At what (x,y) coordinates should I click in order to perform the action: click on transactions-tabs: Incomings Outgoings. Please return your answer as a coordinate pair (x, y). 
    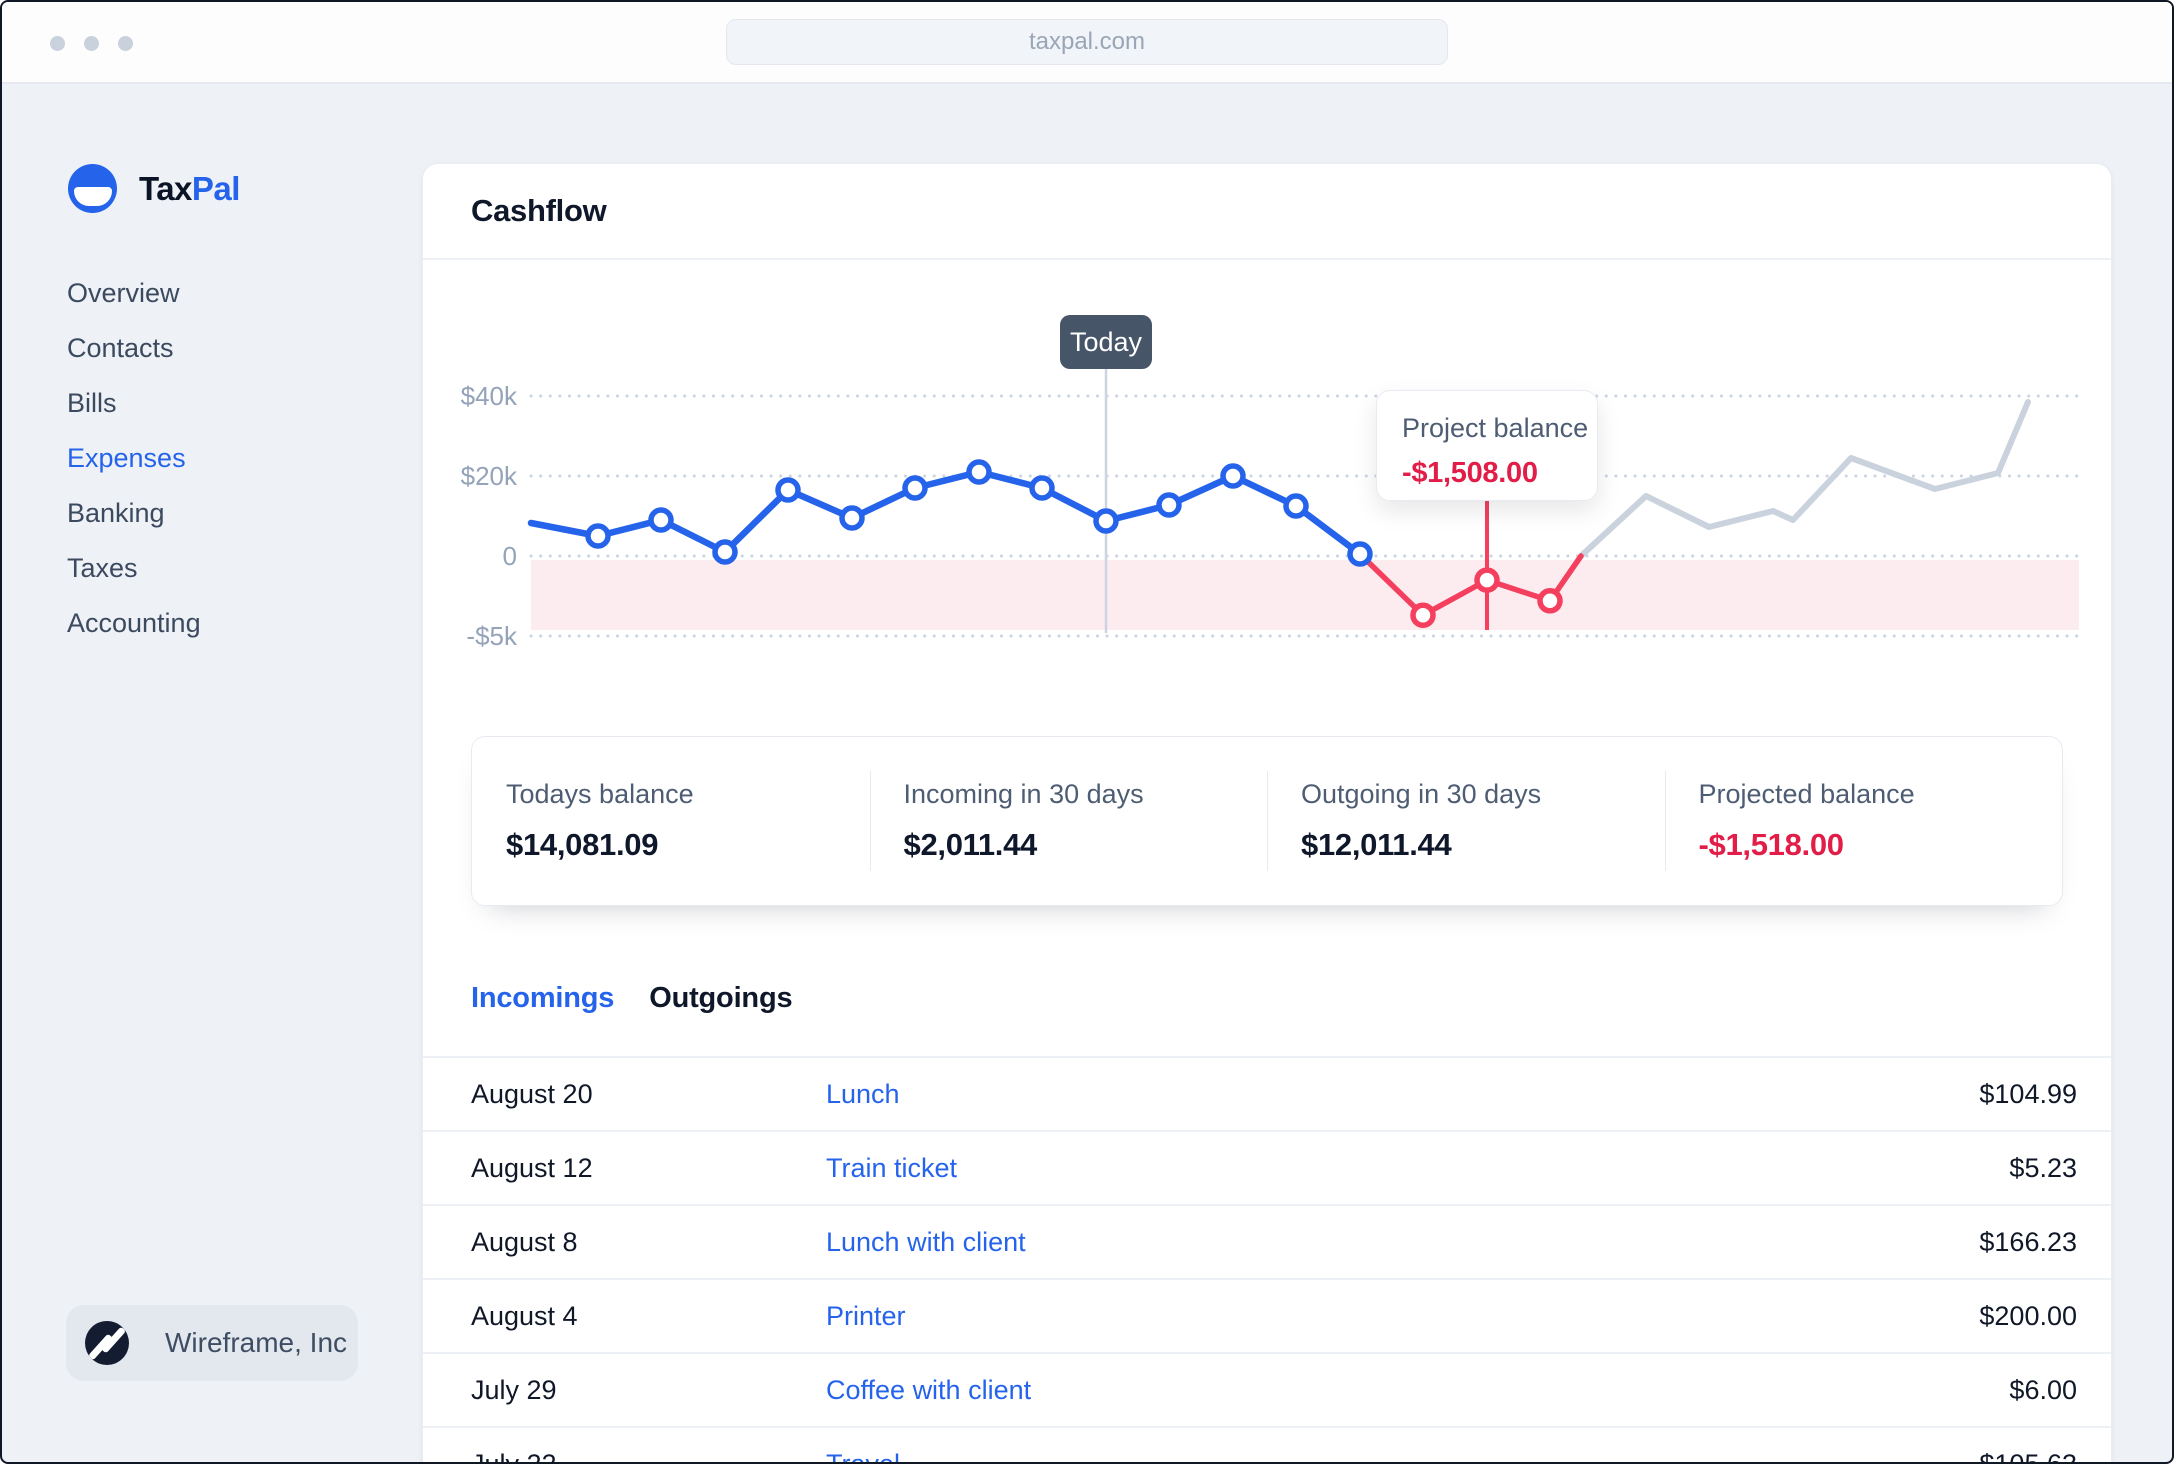
    Looking at the image, I should click on (632, 998).